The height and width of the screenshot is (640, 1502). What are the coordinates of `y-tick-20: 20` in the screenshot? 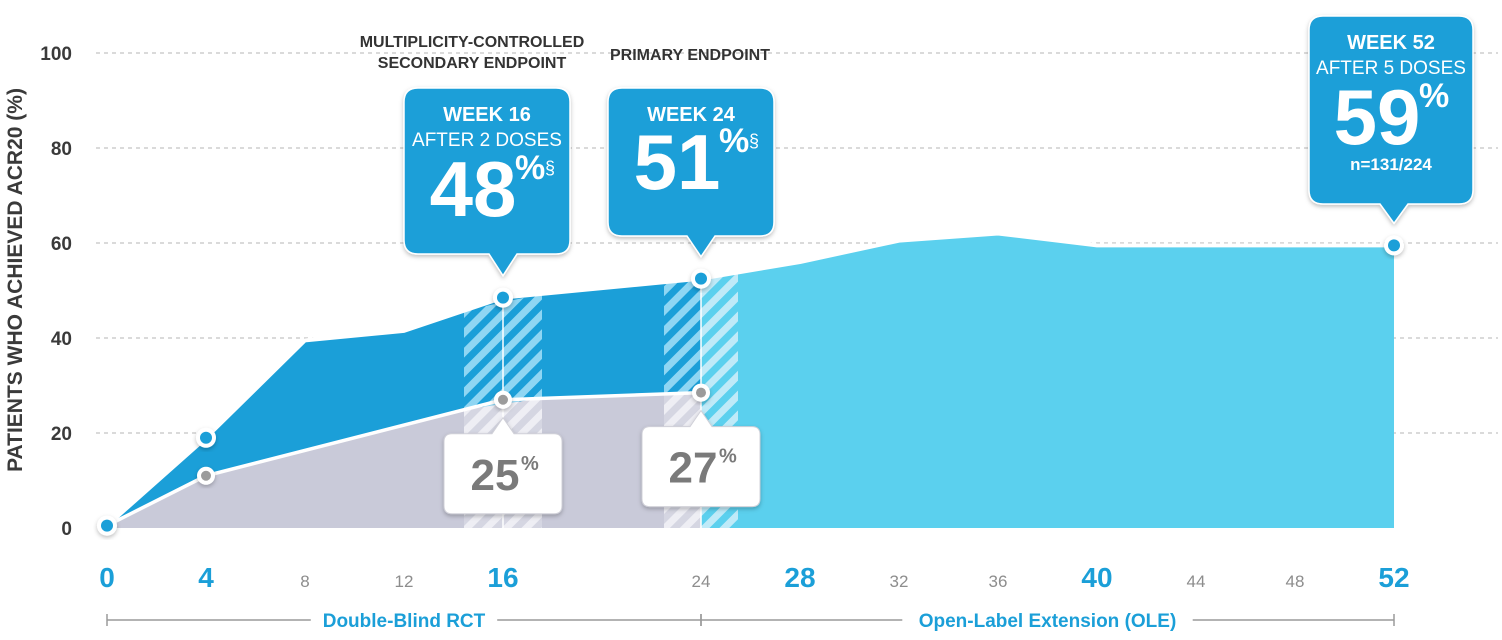 It's located at (61, 434).